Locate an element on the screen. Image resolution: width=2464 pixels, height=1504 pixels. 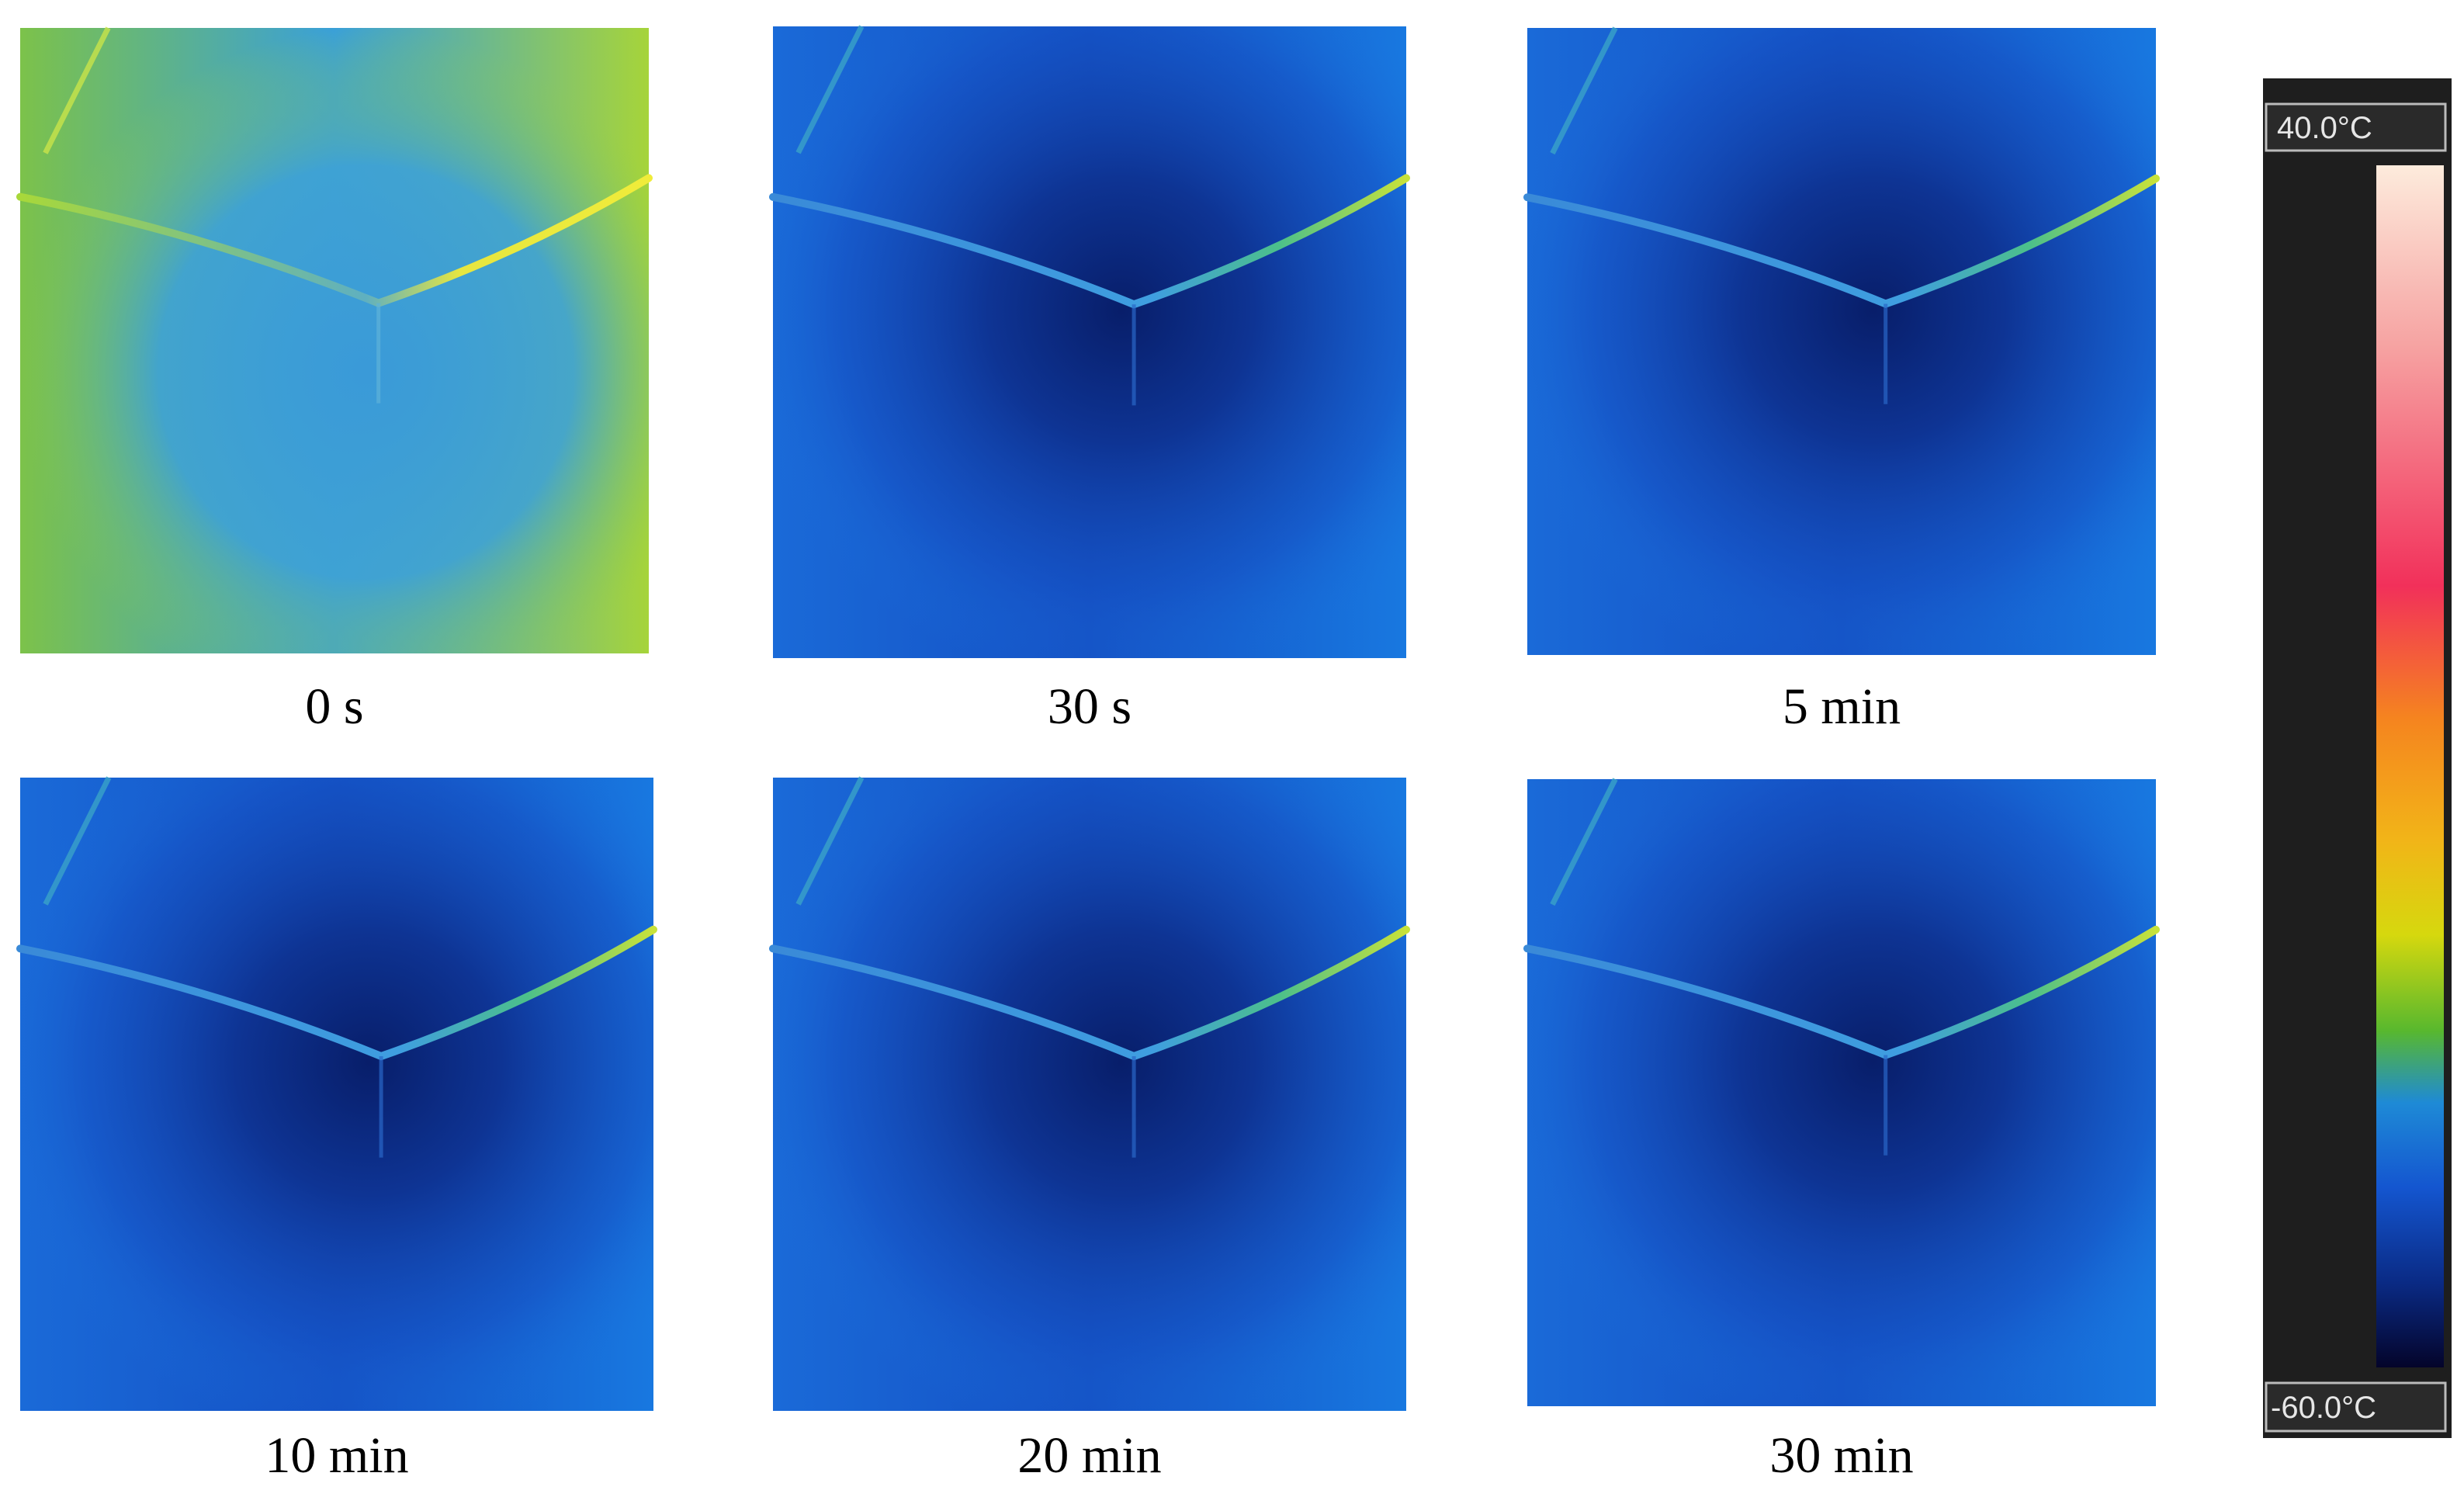
colorbar-min-box is located at coordinates (2356, 1407).